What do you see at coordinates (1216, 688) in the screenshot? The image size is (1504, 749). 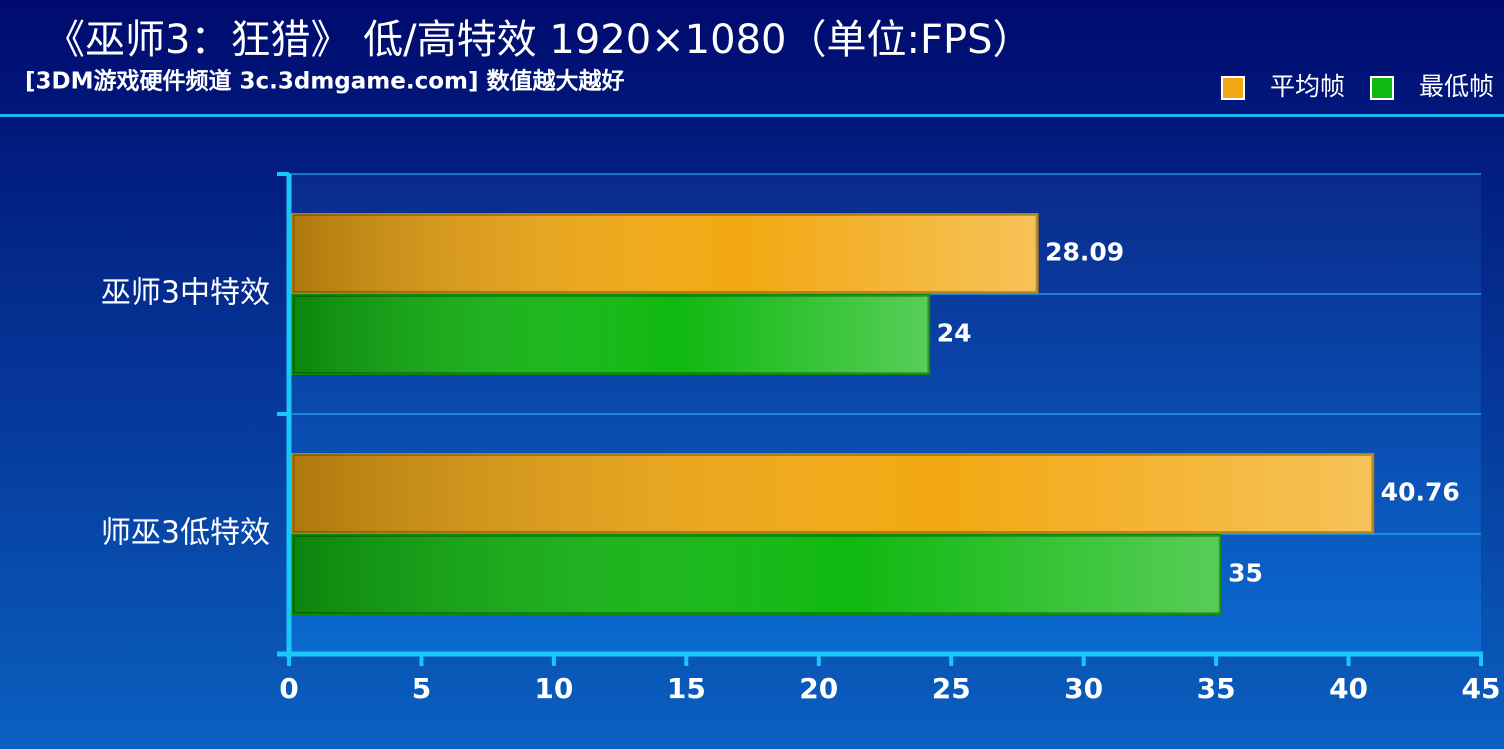 I see `x-tick-label: 35` at bounding box center [1216, 688].